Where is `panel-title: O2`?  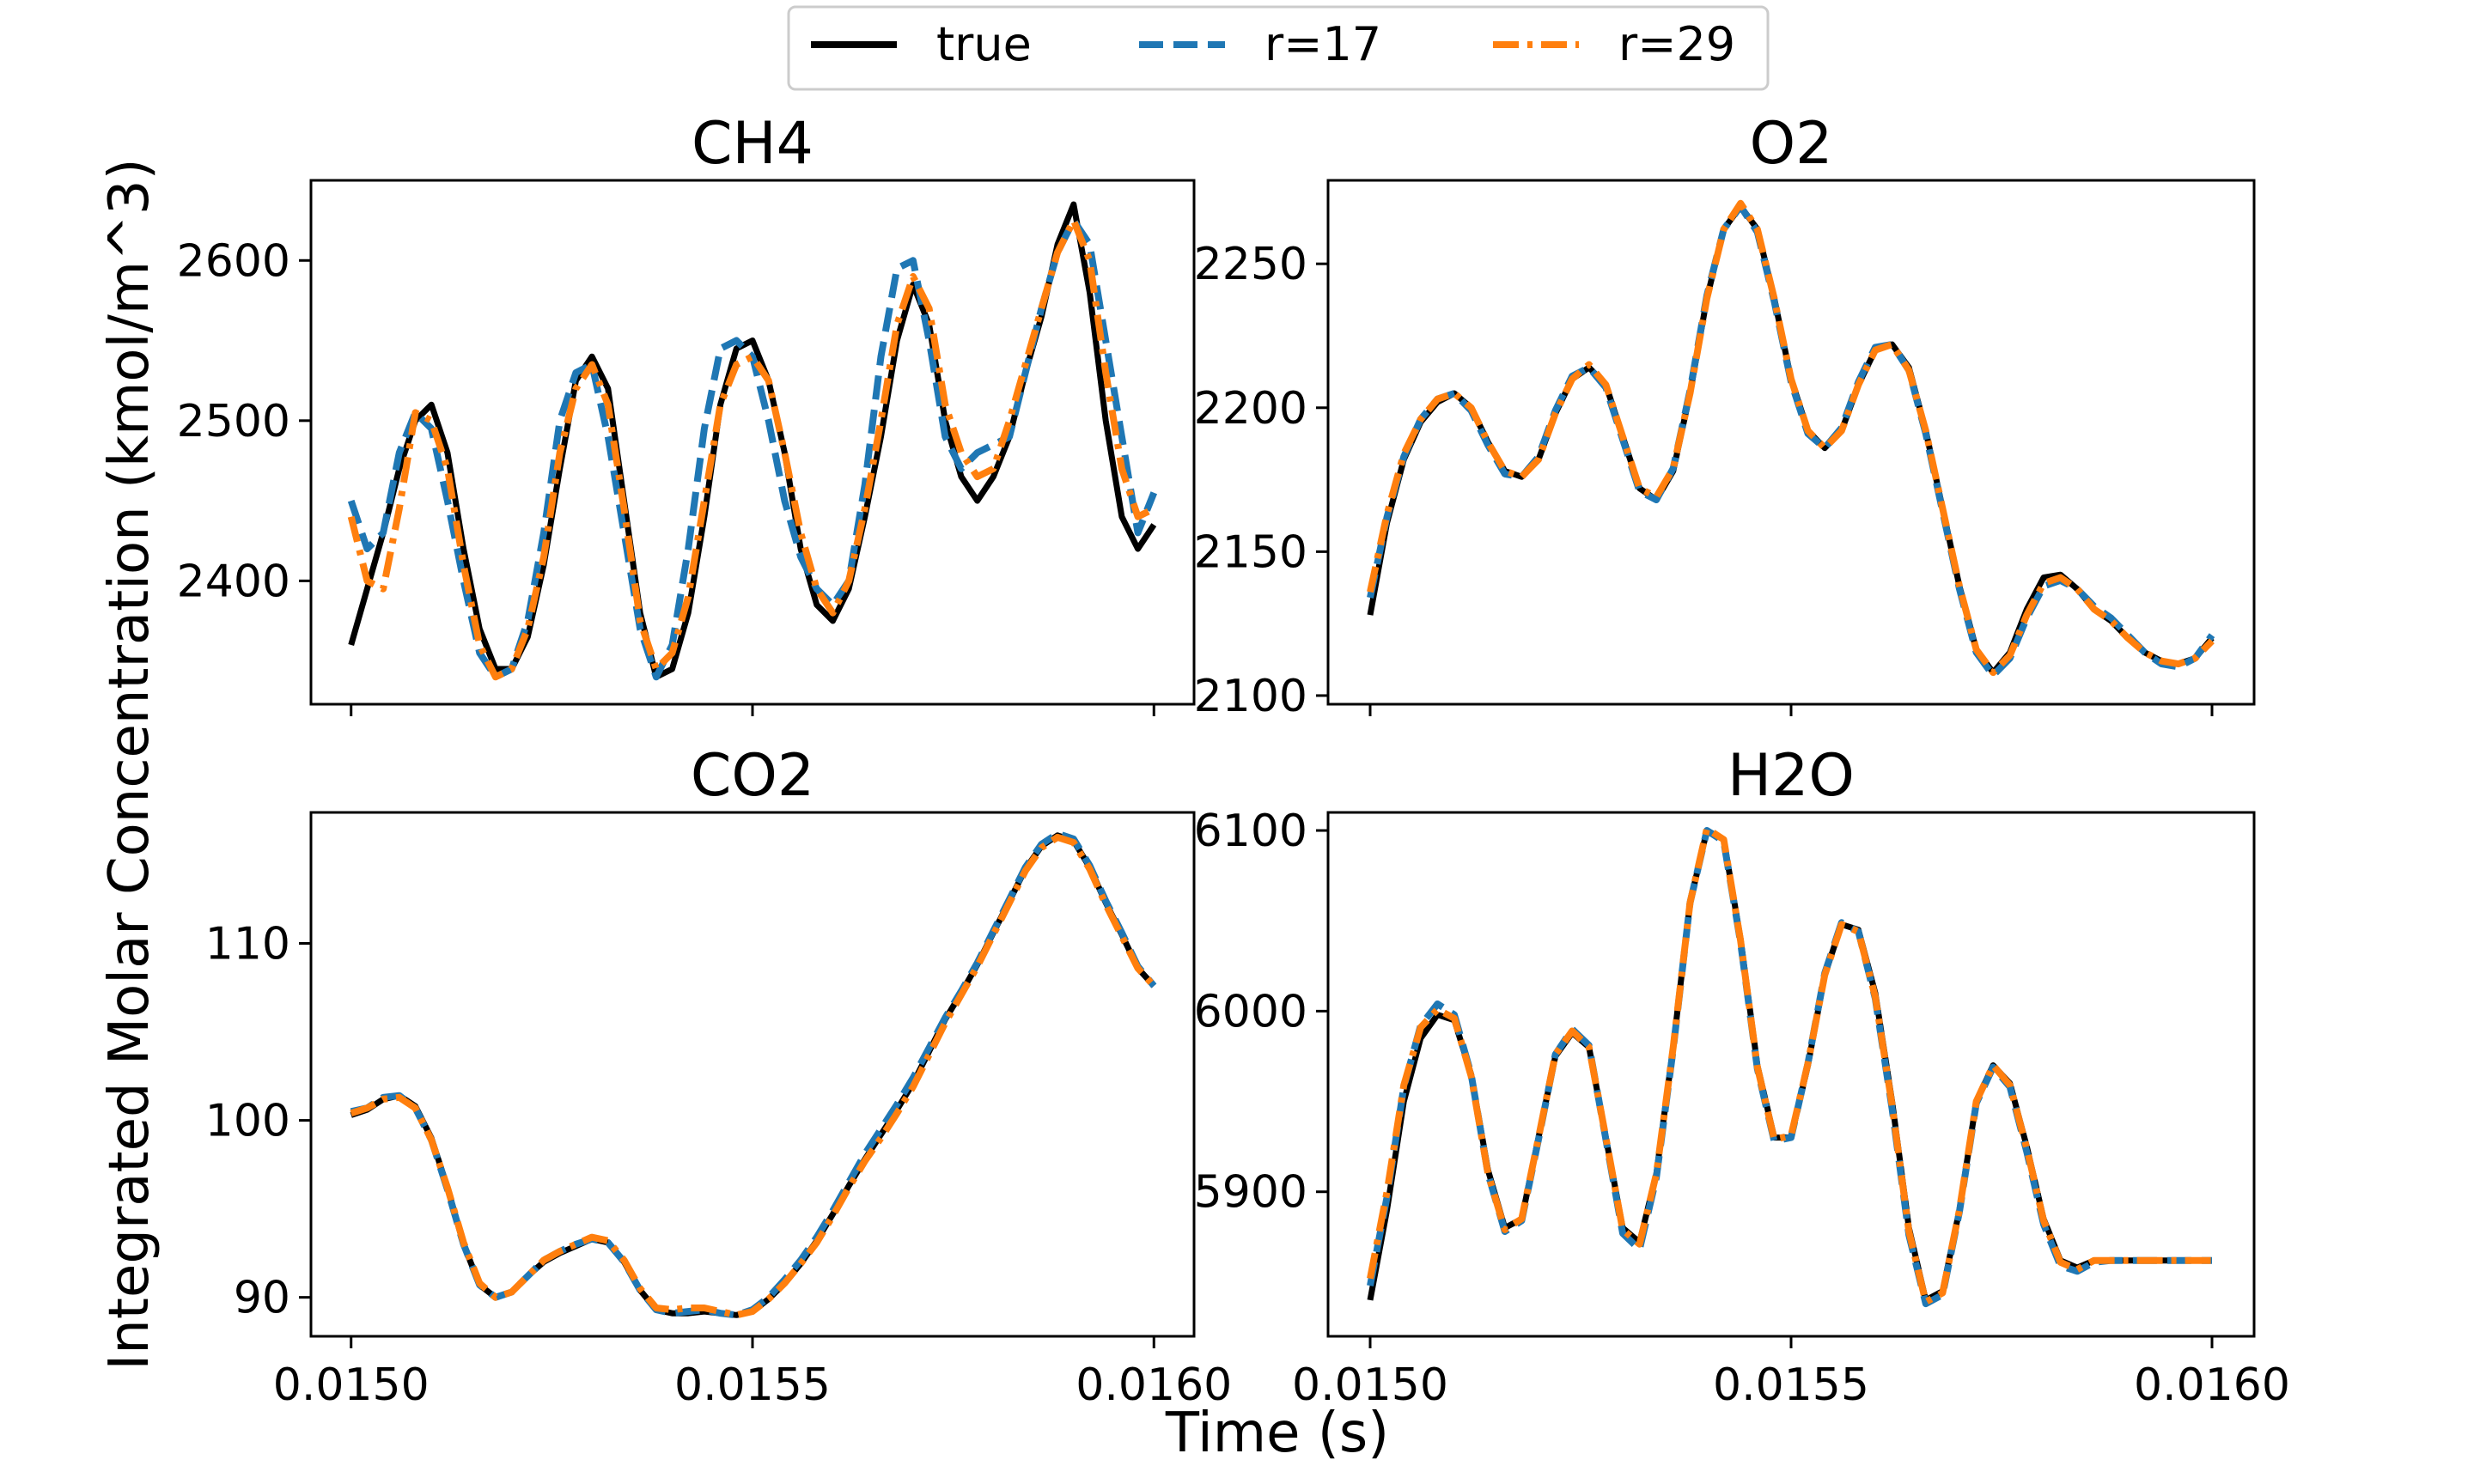
panel-title: O2 is located at coordinates (1791, 144).